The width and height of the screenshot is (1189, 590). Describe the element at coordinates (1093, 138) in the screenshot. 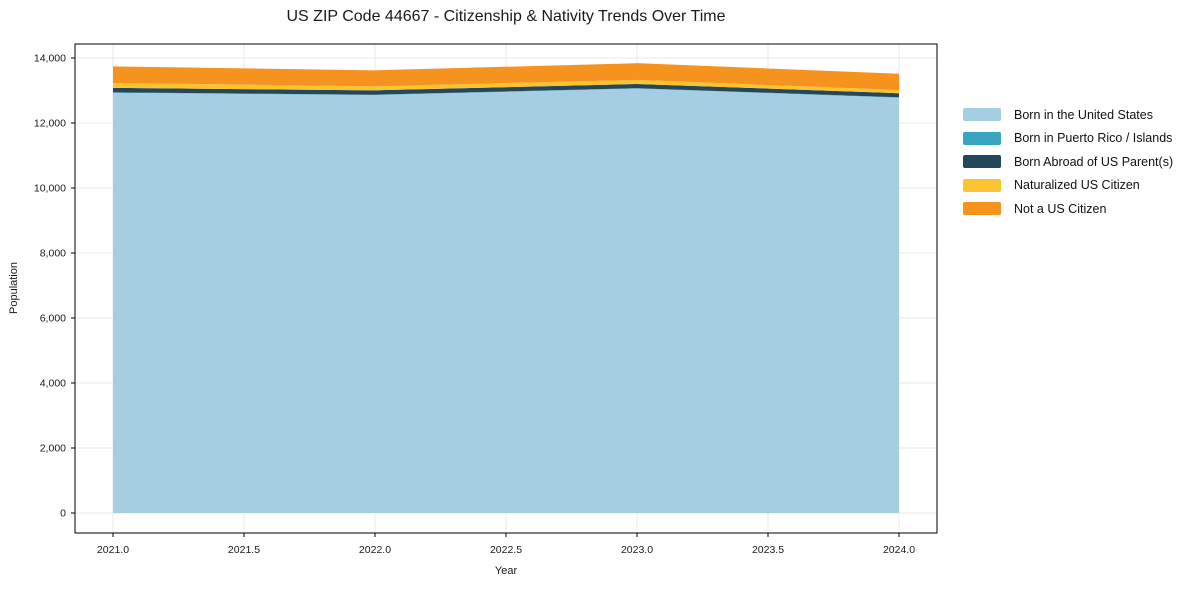

I see `legend-label: Born in Puerto Rico / Islands` at that location.